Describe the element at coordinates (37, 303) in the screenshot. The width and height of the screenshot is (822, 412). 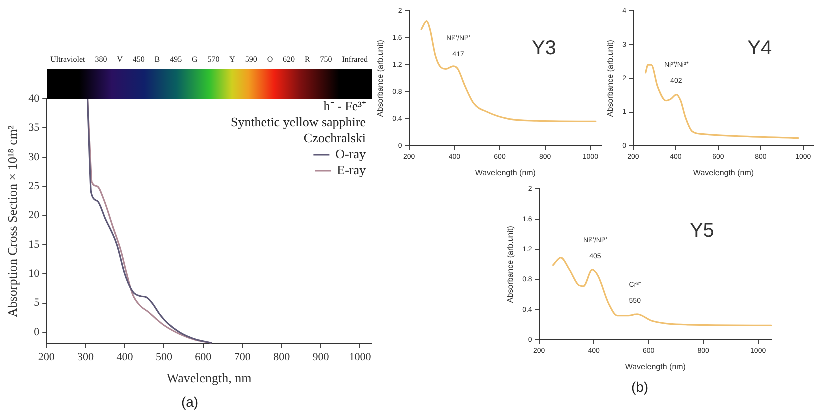
I see `y-tick-label: 5` at that location.